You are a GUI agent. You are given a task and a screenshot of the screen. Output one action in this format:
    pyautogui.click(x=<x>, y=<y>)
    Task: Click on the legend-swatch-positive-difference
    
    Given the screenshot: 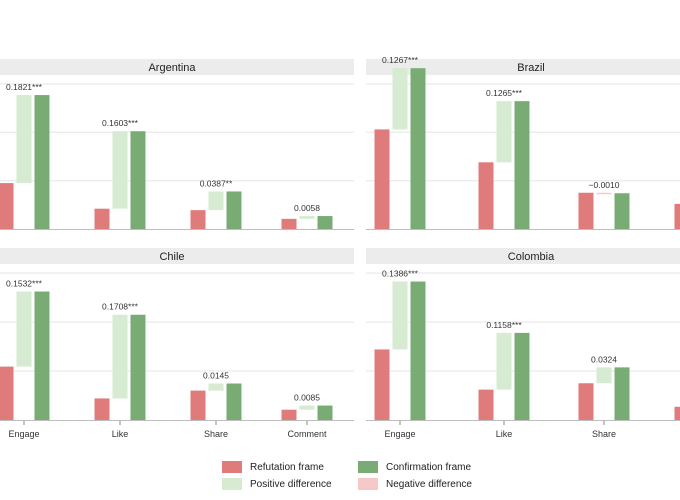 What is the action you would take?
    pyautogui.click(x=232, y=484)
    